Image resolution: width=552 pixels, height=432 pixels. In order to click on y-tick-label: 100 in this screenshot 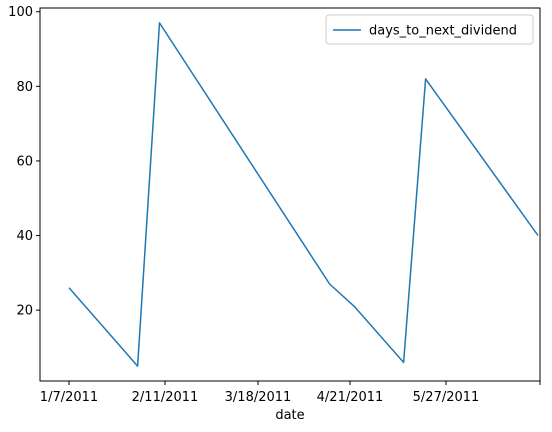, I will do `click(20, 12)`.